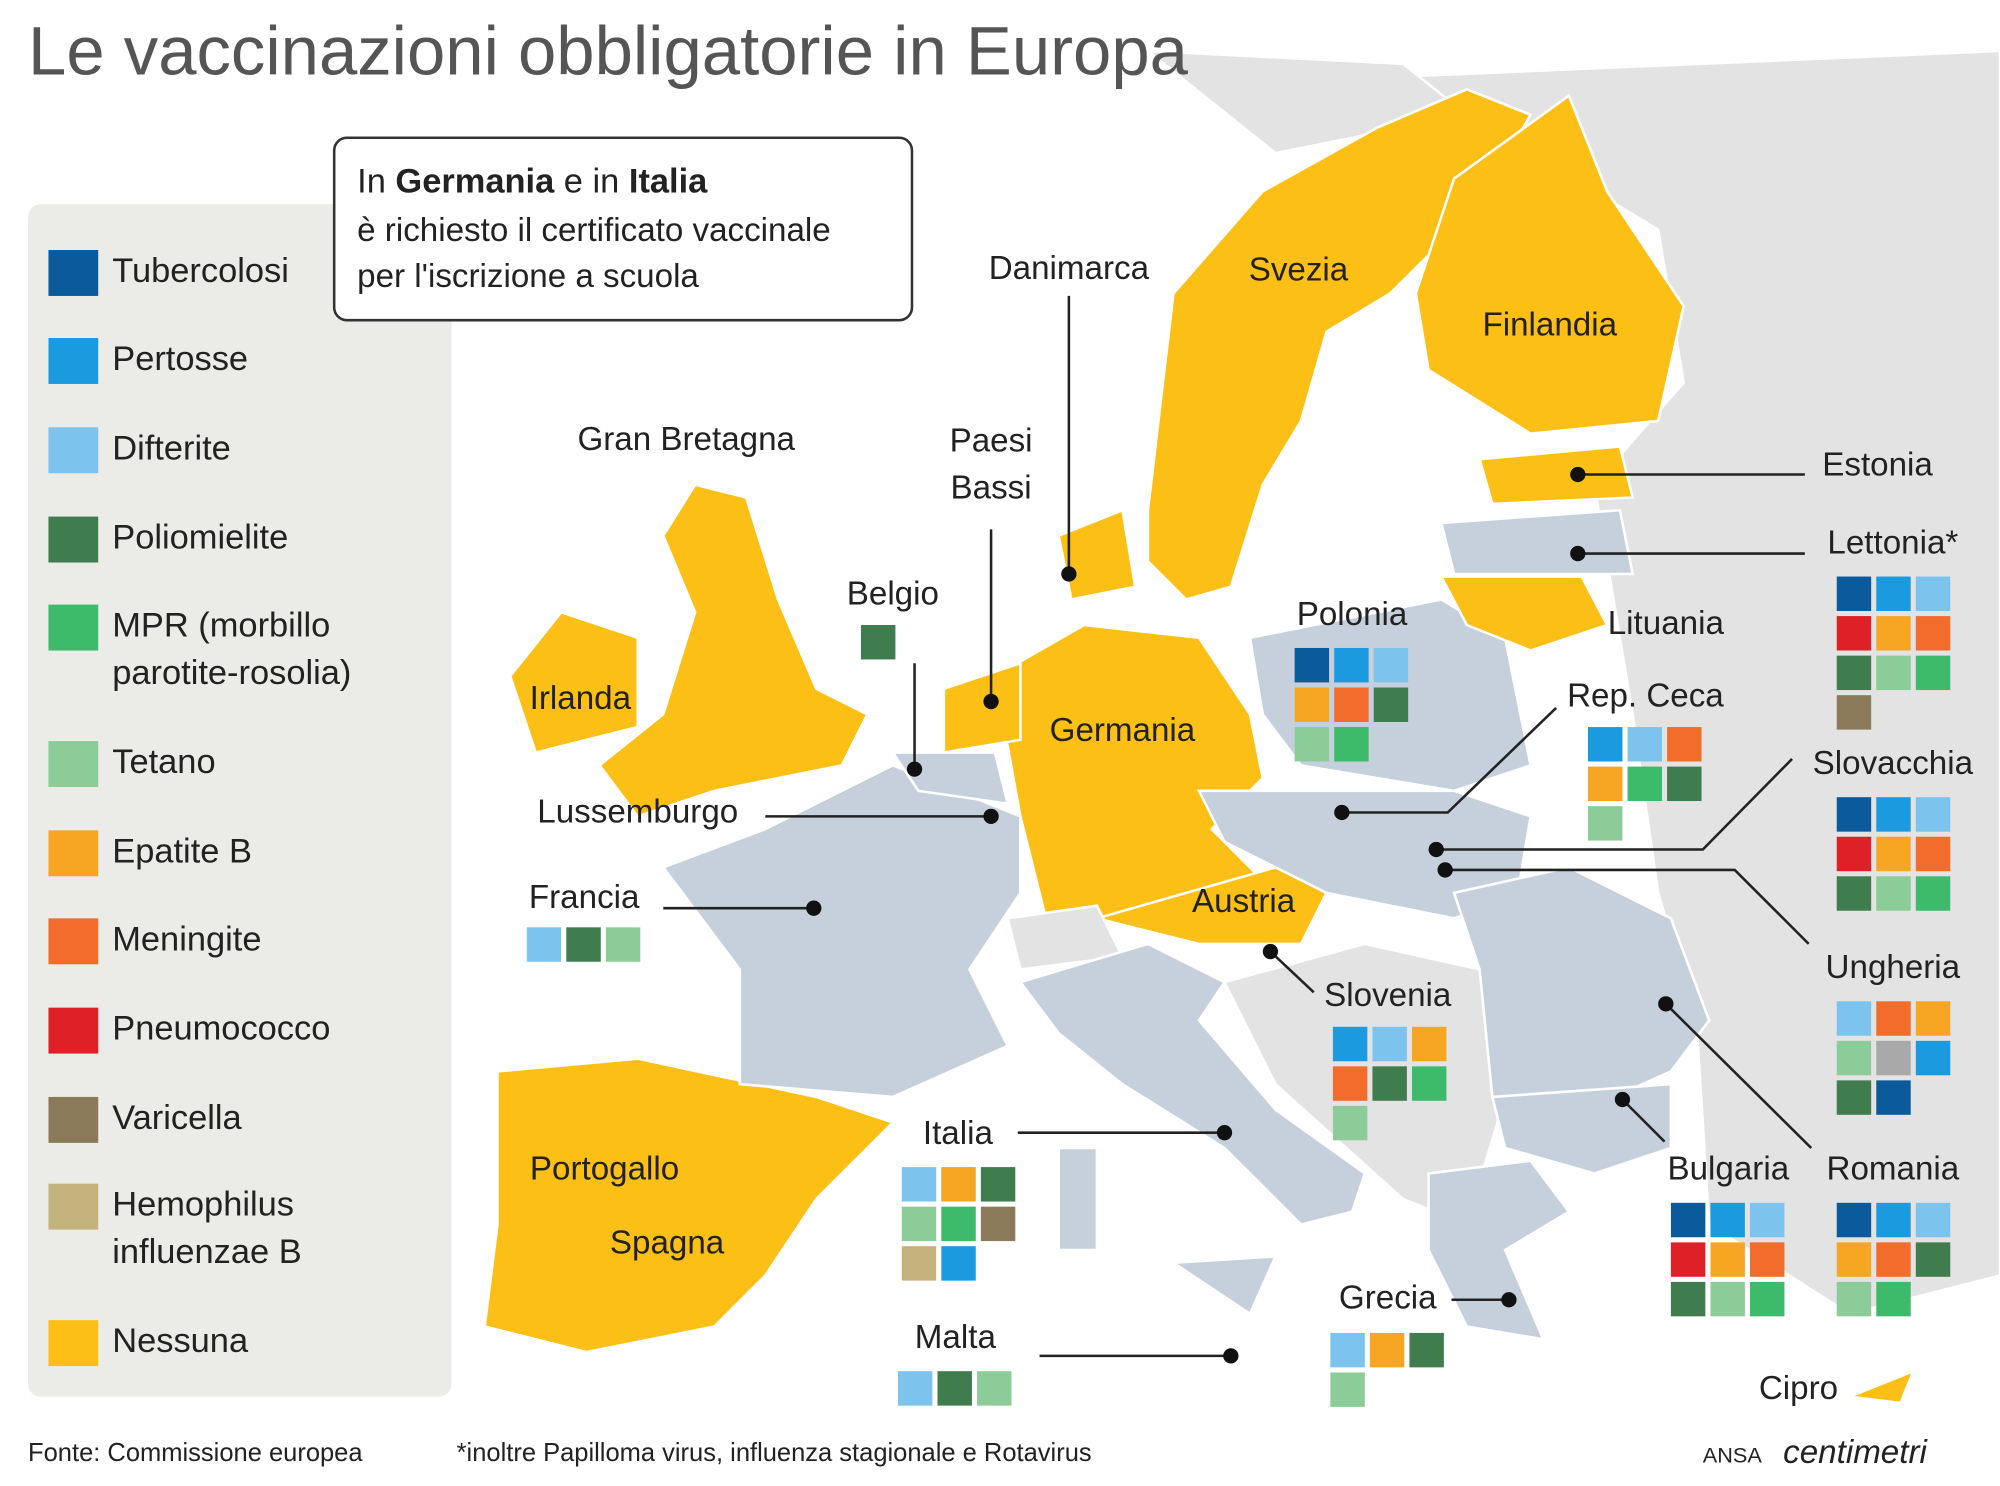 The image size is (2000, 1486). What do you see at coordinates (1892, 542) in the screenshot?
I see `country-label: Lettonia*` at bounding box center [1892, 542].